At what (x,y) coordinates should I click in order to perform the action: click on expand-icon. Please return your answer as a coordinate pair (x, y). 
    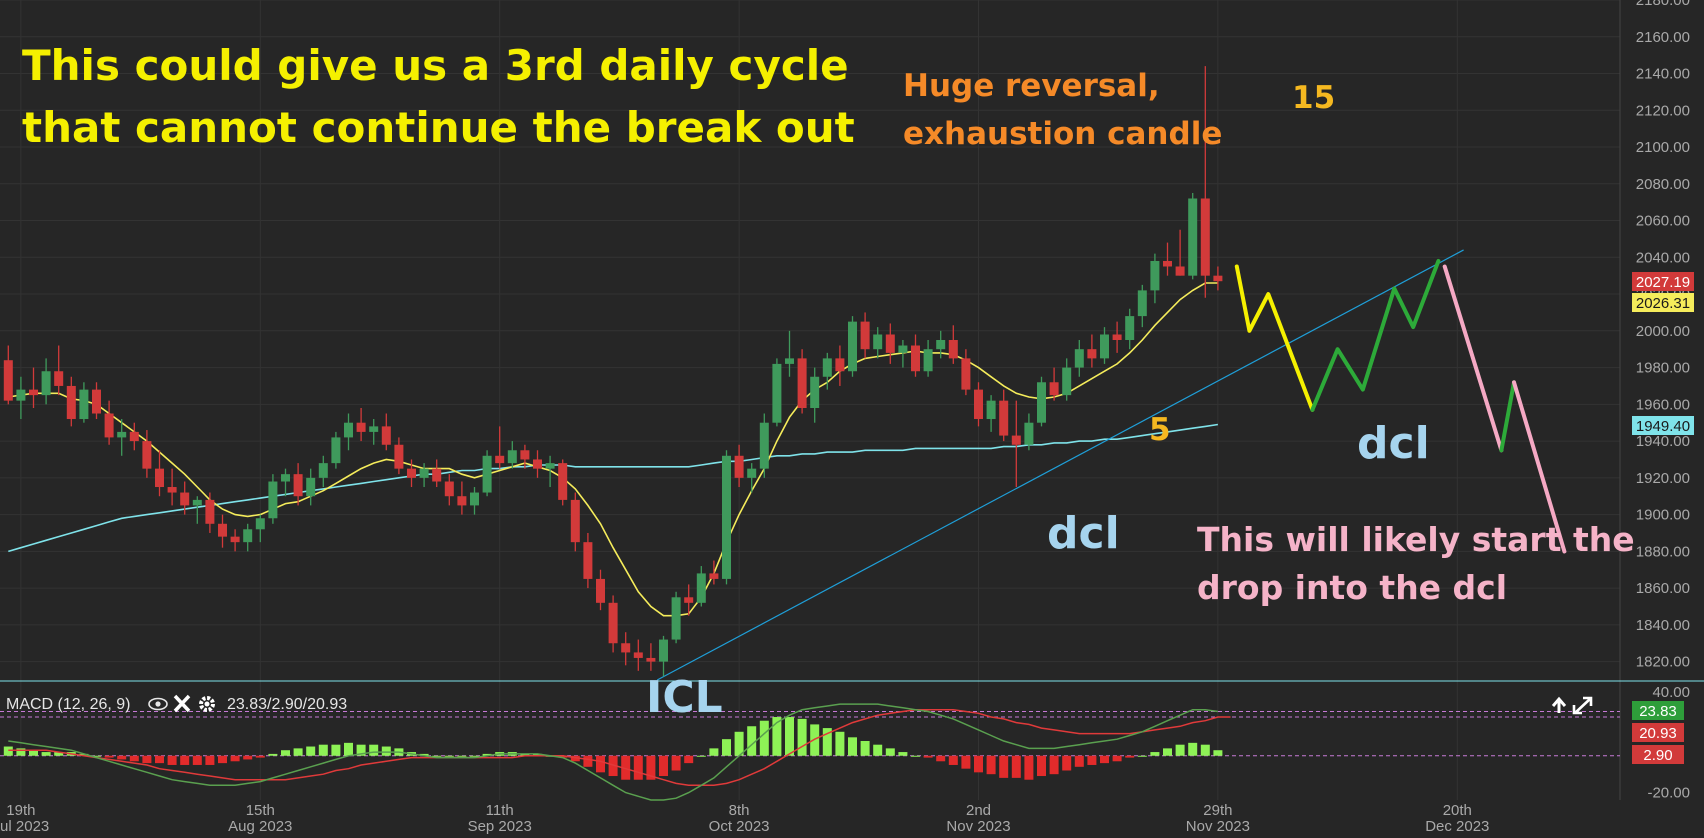
    Looking at the image, I should click on (1582, 705).